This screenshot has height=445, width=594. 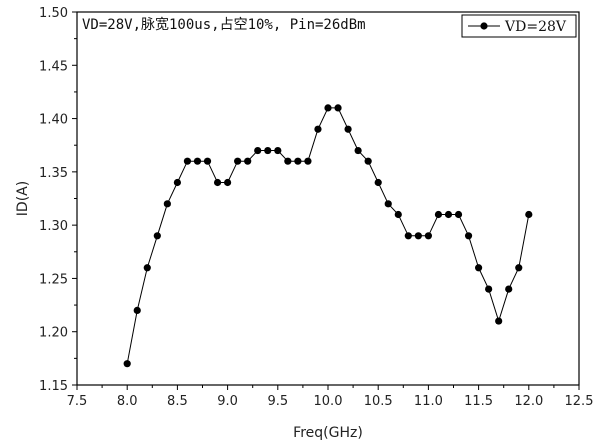 I want to click on x-tick-label: 11.5, so click(x=478, y=401).